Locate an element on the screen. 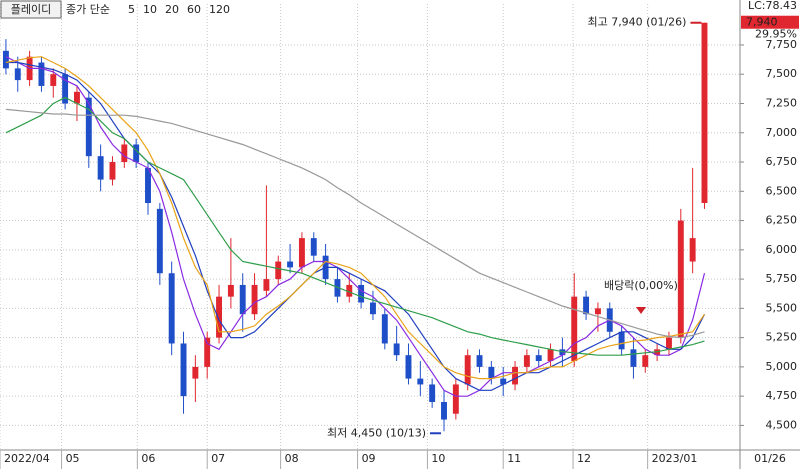 This screenshot has width=800, height=469. x-tick-label: 2022/04 is located at coordinates (27, 458).